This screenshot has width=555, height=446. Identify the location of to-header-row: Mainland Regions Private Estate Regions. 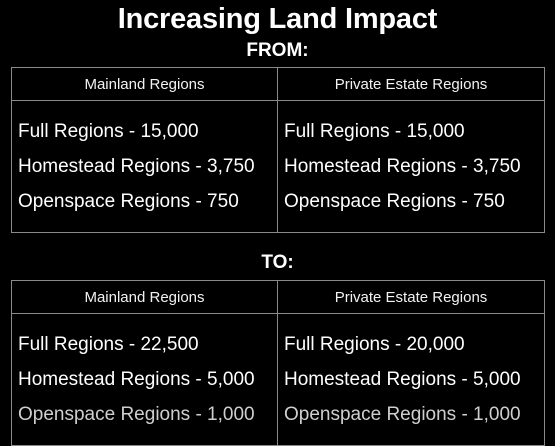
(278, 297).